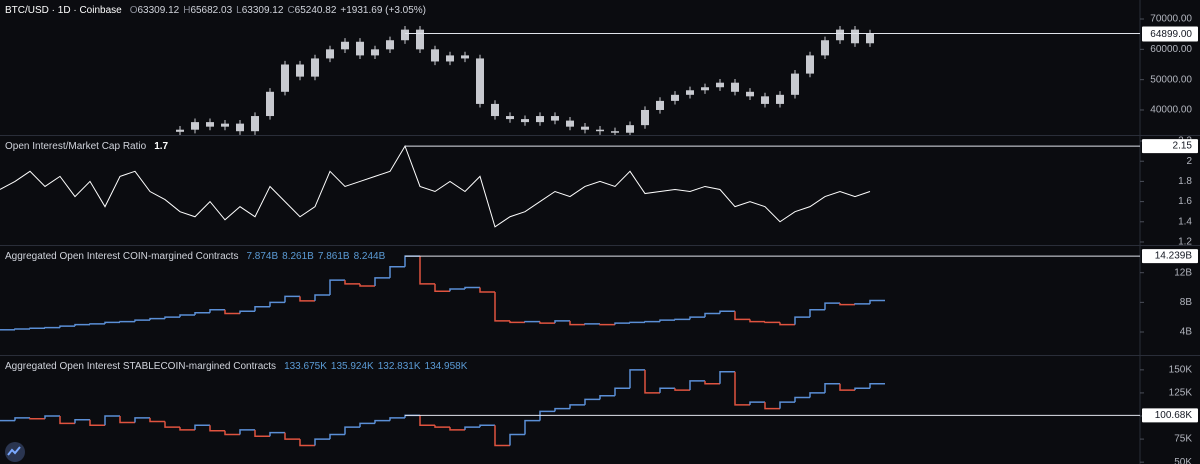 This screenshot has width=1200, height=464. I want to click on ohlc-value: 65240.82, so click(315, 10).